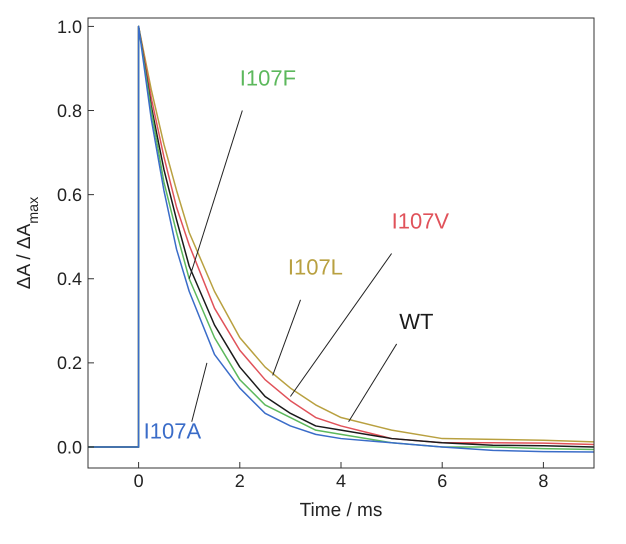 This screenshot has width=626, height=544. What do you see at coordinates (139, 480) in the screenshot?
I see `x-tick-label: 0` at bounding box center [139, 480].